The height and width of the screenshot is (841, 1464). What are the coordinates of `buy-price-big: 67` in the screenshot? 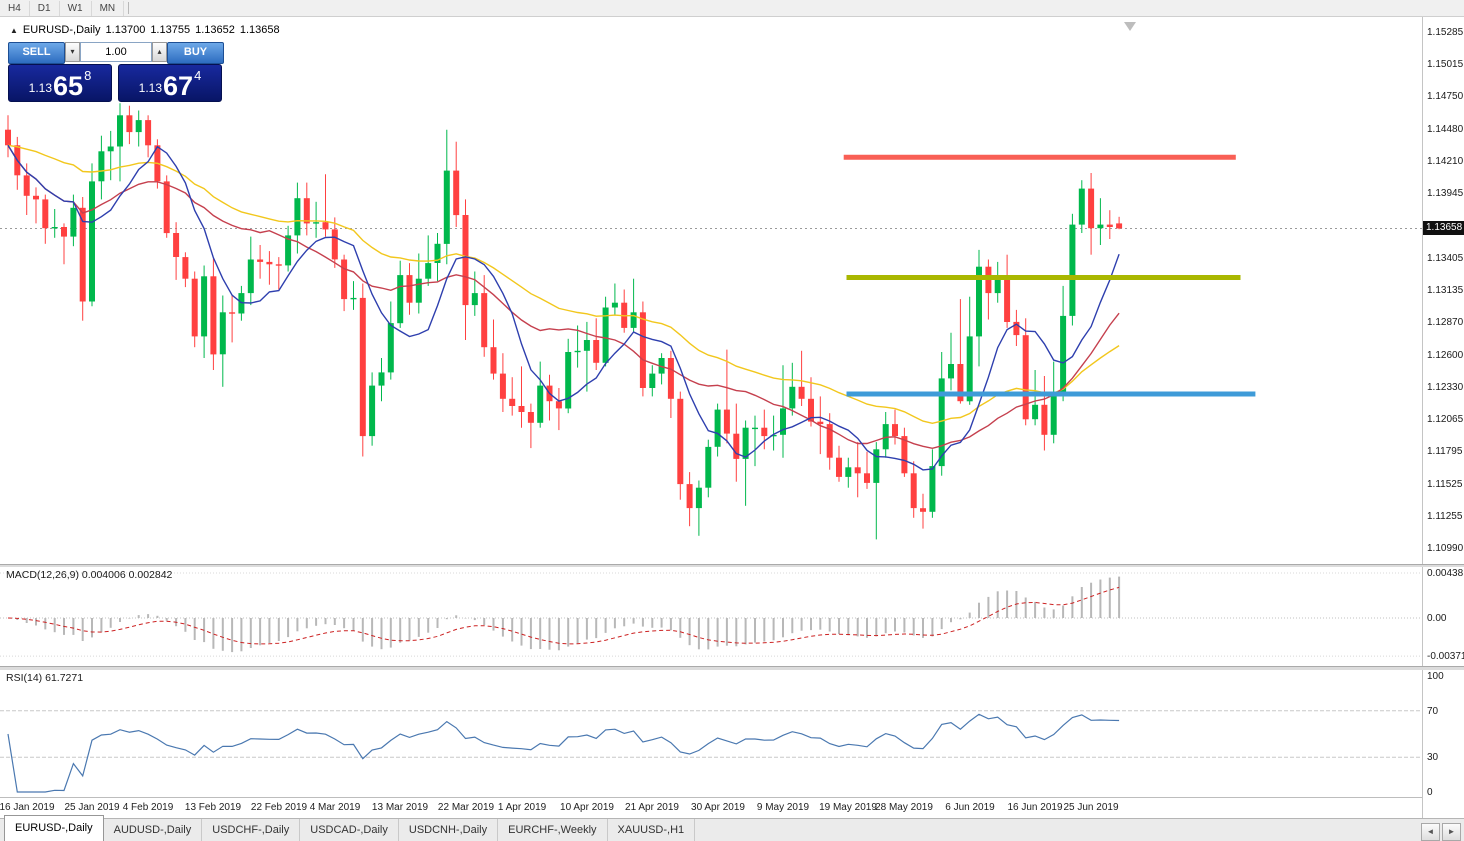 It's located at (178, 86).